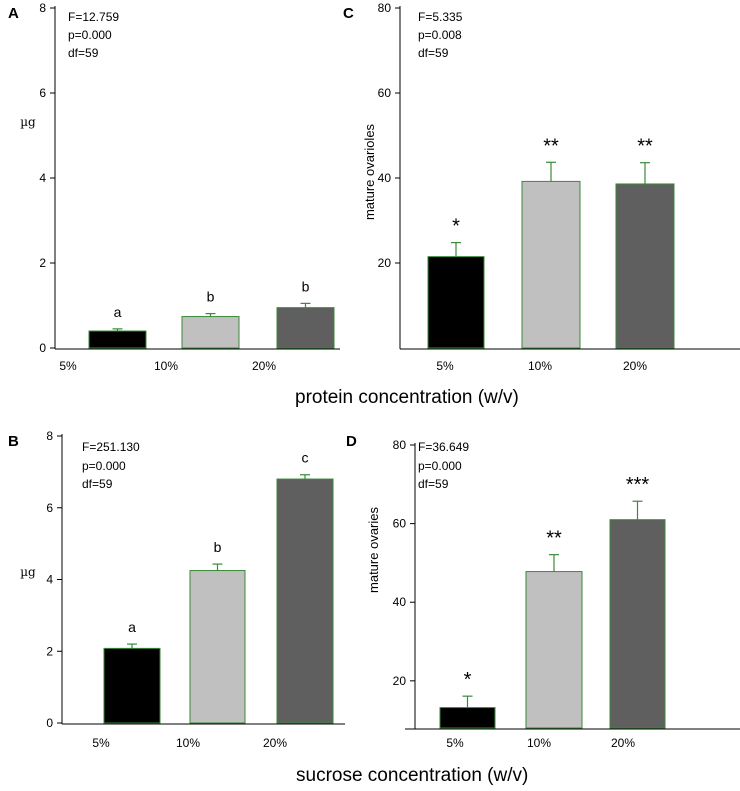  I want to click on stat-line: F=36.649, so click(443, 447).